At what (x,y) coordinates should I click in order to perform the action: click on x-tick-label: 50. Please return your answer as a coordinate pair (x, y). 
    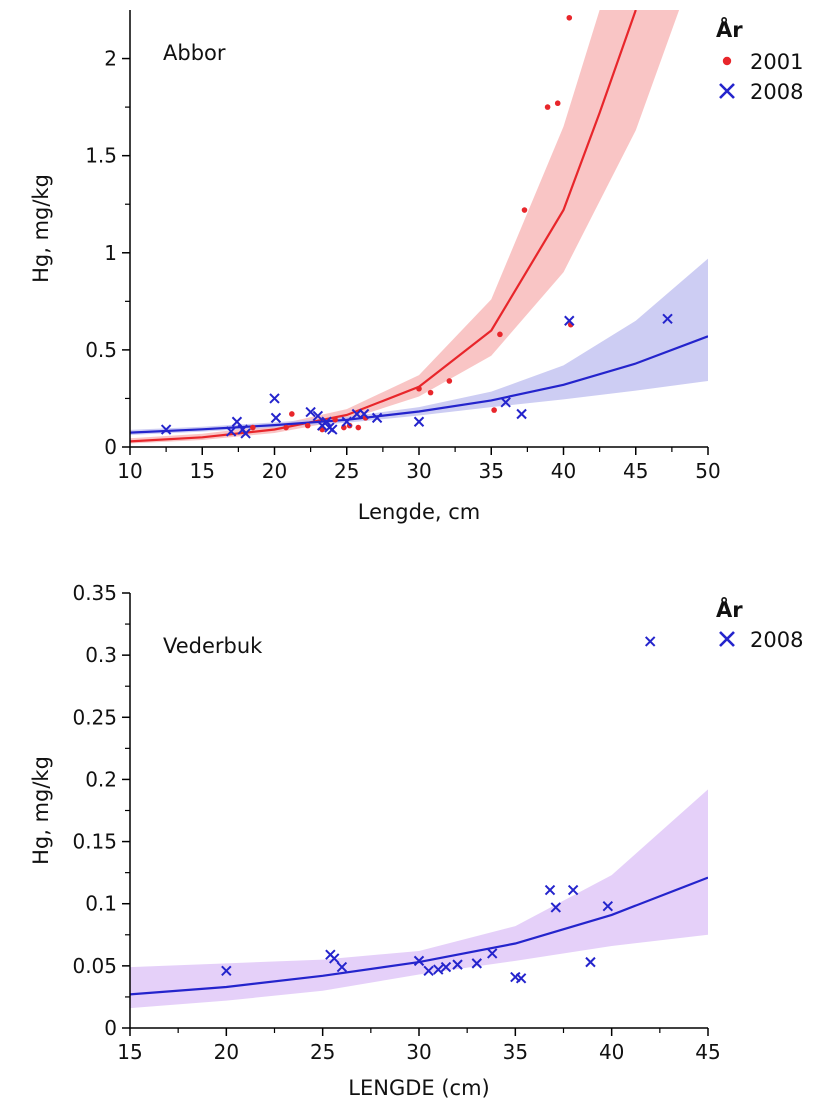
    Looking at the image, I should click on (707, 471).